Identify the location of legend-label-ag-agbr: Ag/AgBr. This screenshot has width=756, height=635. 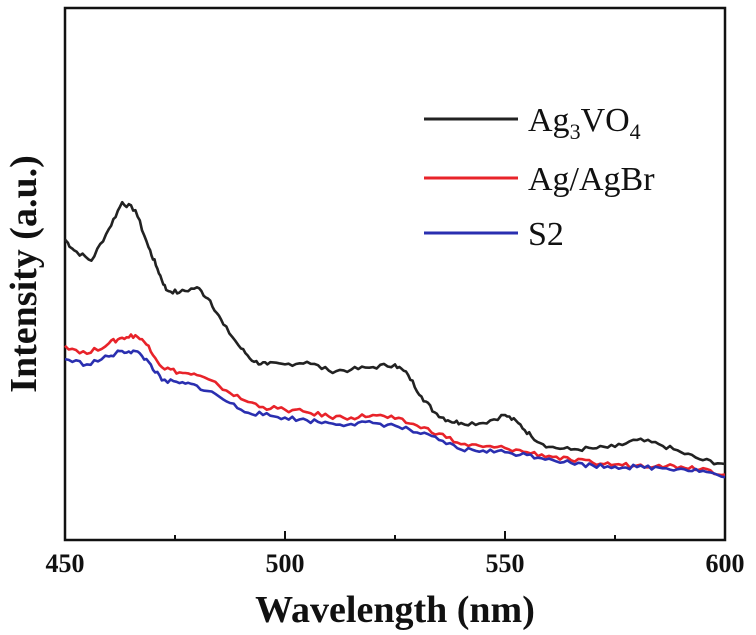
(591, 179).